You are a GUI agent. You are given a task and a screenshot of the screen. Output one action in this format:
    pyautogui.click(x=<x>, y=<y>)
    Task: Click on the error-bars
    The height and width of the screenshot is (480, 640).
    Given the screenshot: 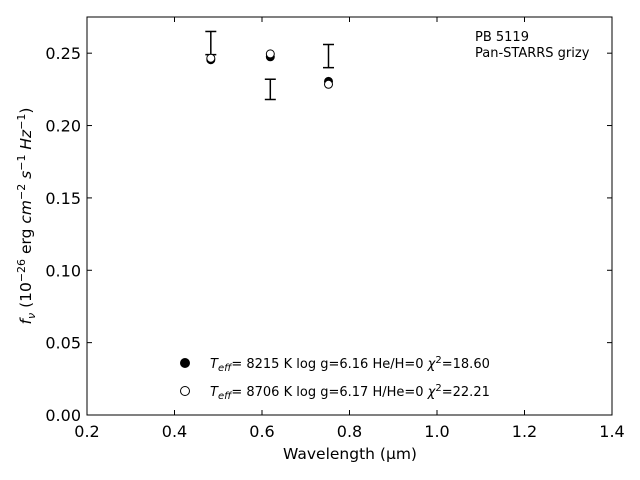 What is the action you would take?
    pyautogui.click(x=269, y=65)
    